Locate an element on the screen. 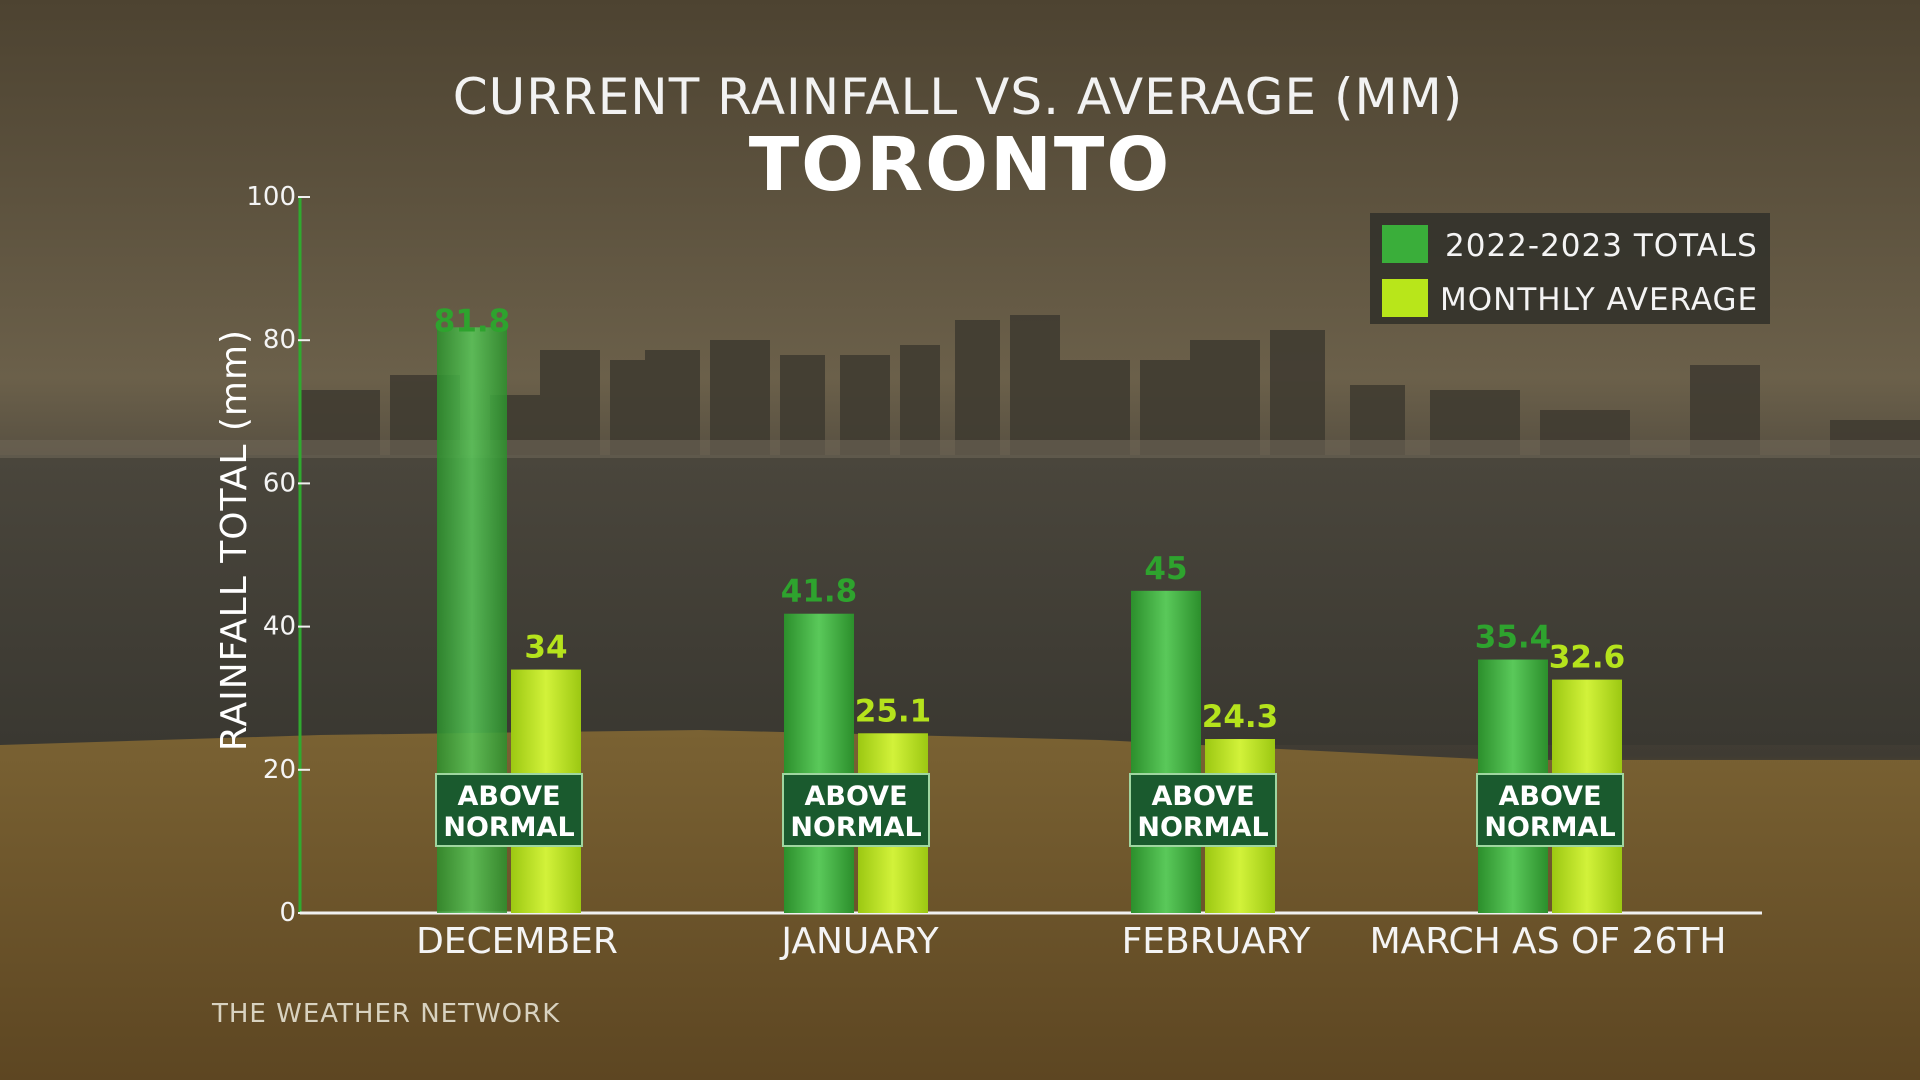 The width and height of the screenshot is (1920, 1080). value-label-totals-0: 81.8 is located at coordinates (472, 321).